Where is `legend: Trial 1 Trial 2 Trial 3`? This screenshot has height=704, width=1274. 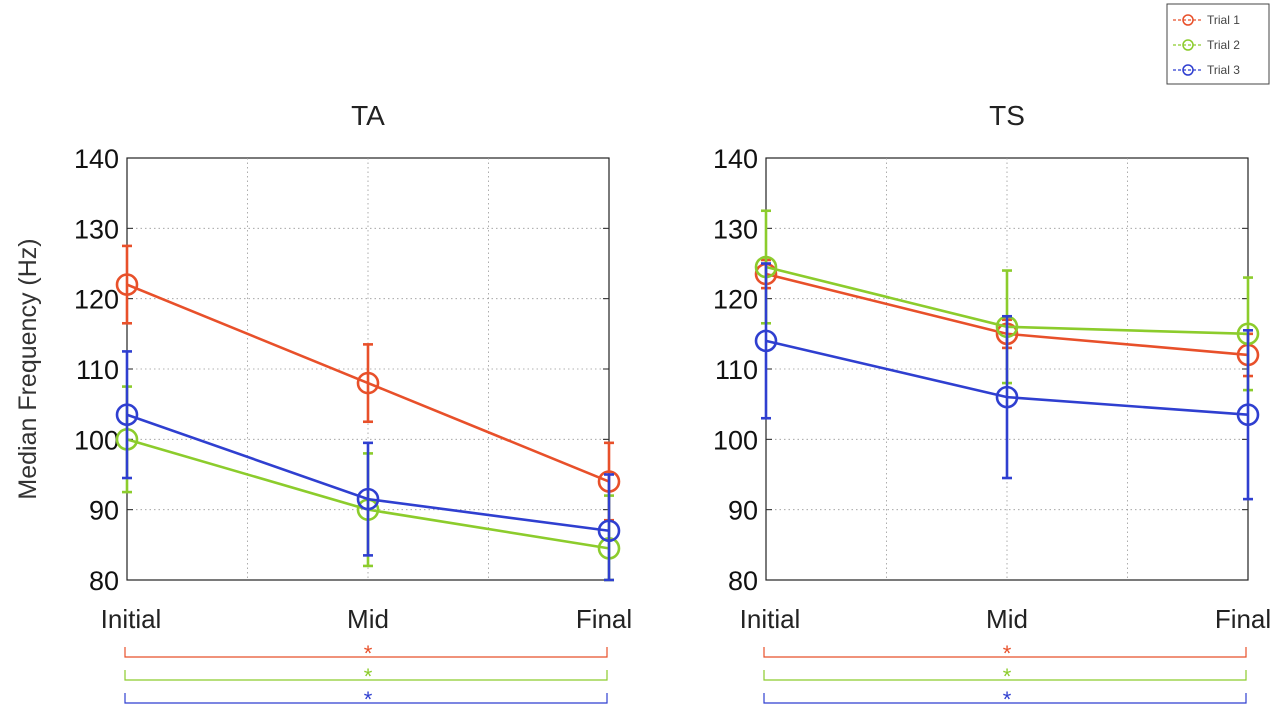 legend: Trial 1 Trial 2 Trial 3 is located at coordinates (1218, 44).